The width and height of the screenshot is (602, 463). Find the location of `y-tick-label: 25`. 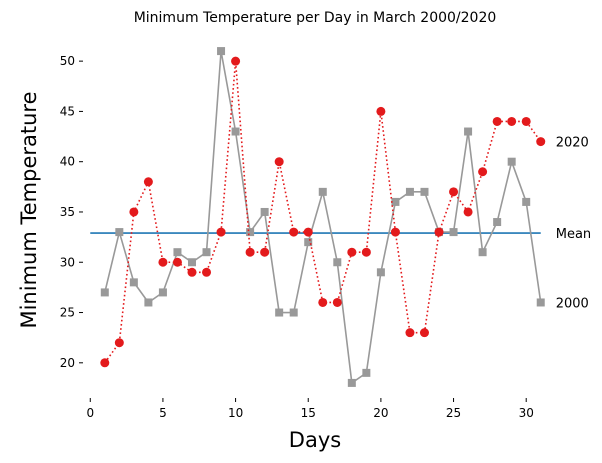

y-tick-label: 25 is located at coordinates (67, 313).